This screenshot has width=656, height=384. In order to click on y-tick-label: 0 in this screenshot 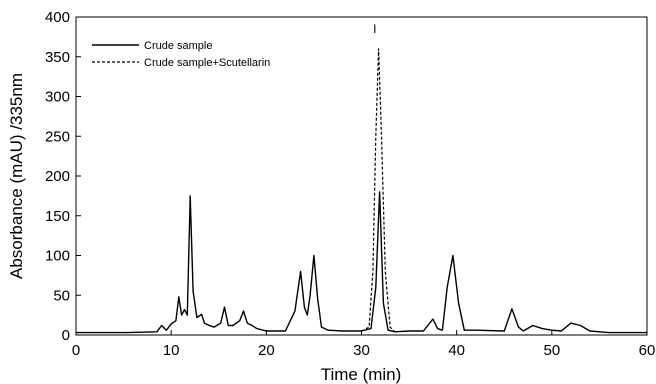, I will do `click(66, 335)`.